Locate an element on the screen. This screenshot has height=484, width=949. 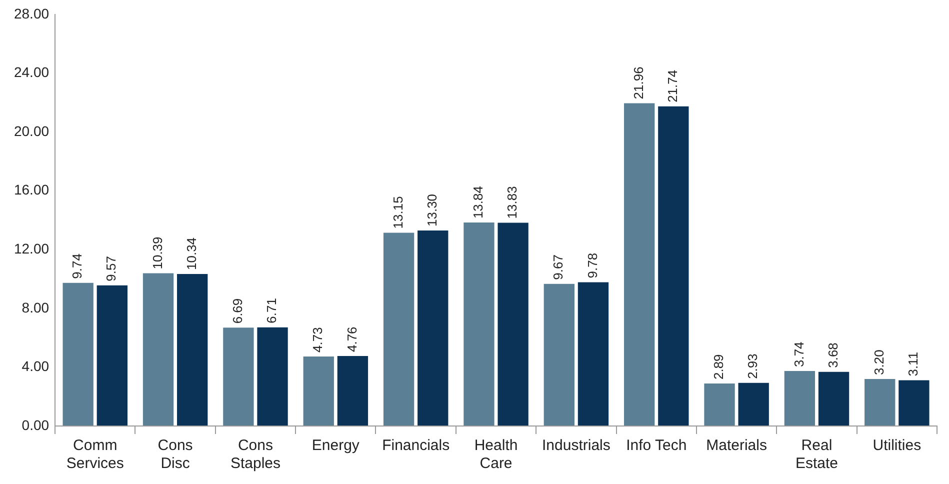
data-label: 10.34 is located at coordinates (191, 253).